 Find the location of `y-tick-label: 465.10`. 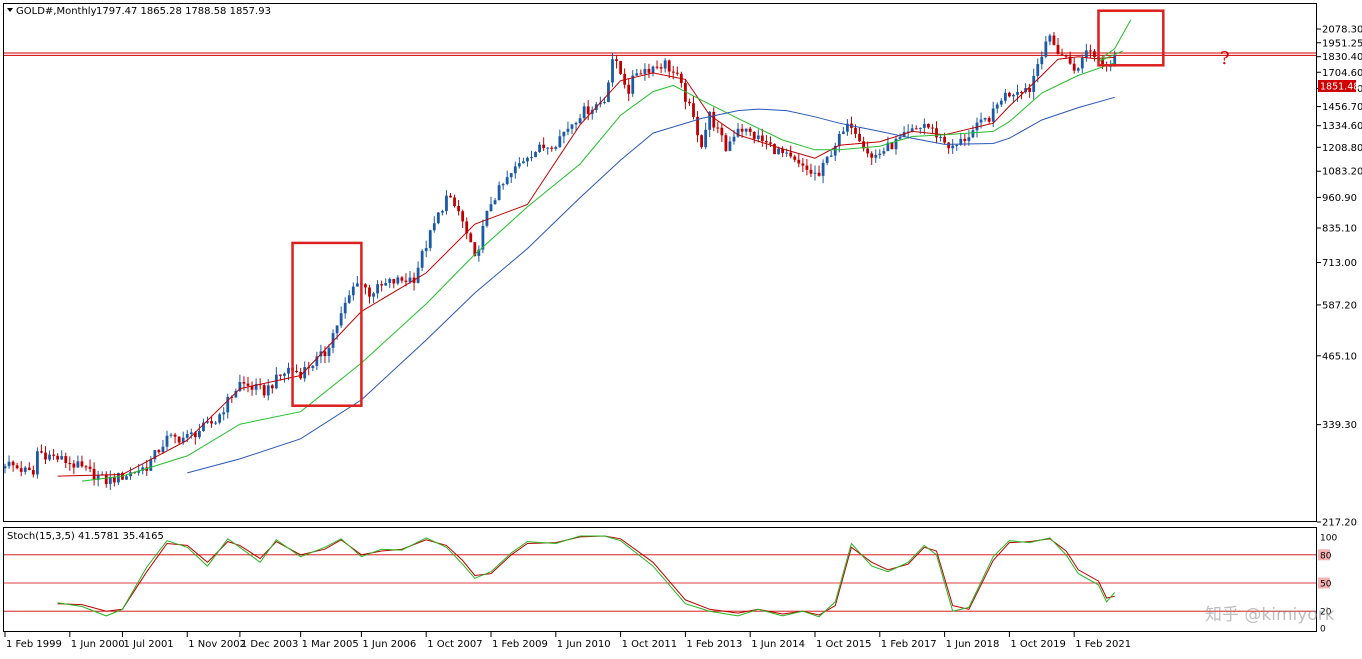

y-tick-label: 465.10 is located at coordinates (1339, 356).